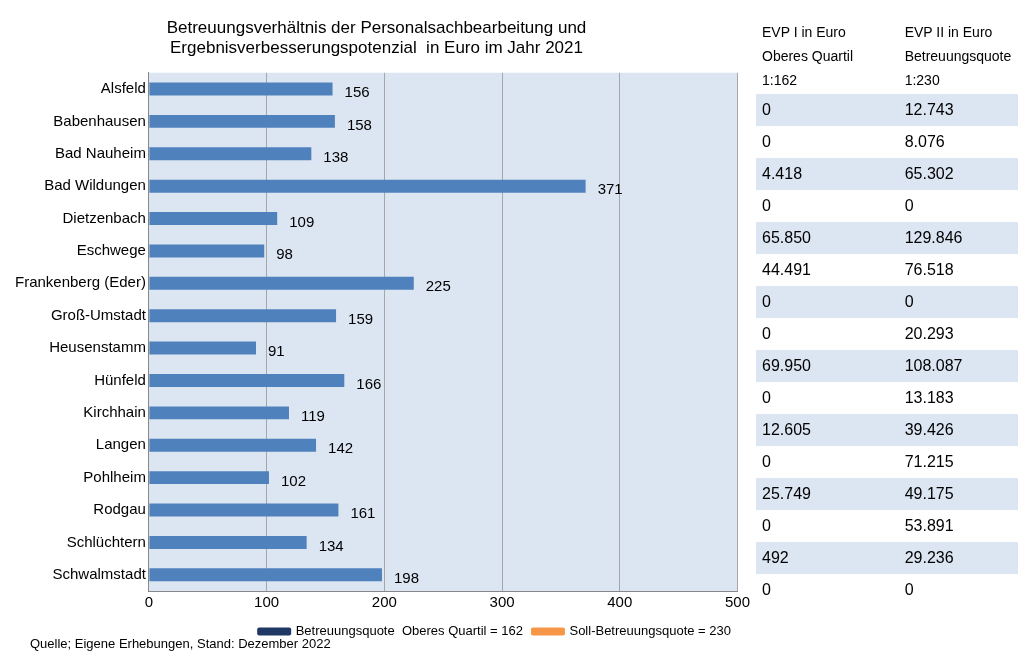  Describe the element at coordinates (934, 238) in the screenshot. I see `text: 129.846` at that location.